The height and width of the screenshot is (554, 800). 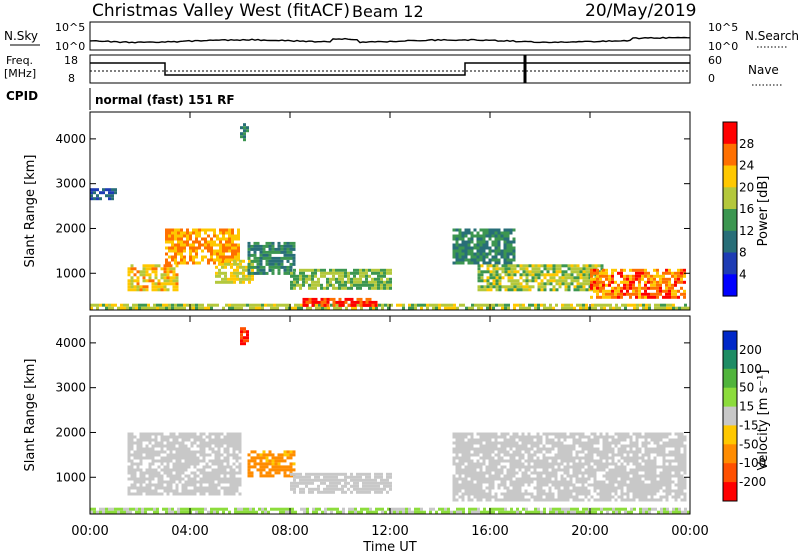 I want to click on nsky-tick-low: 10^0, so click(x=70, y=46).